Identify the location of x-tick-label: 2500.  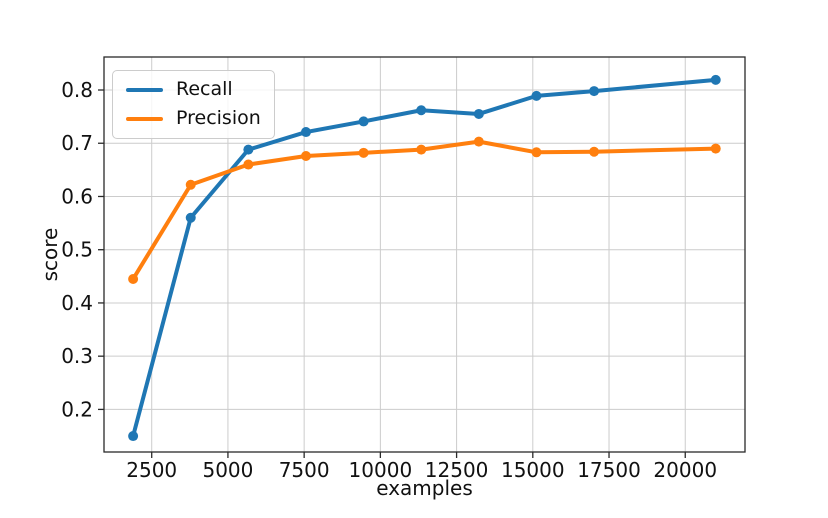
(151, 470).